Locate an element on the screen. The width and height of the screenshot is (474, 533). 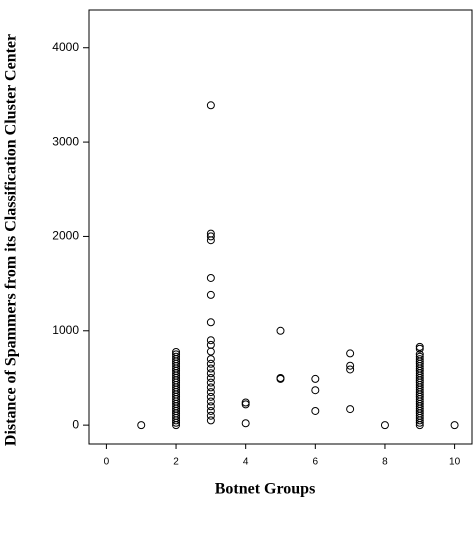
x-tick-label: 2 is located at coordinates (176, 462).